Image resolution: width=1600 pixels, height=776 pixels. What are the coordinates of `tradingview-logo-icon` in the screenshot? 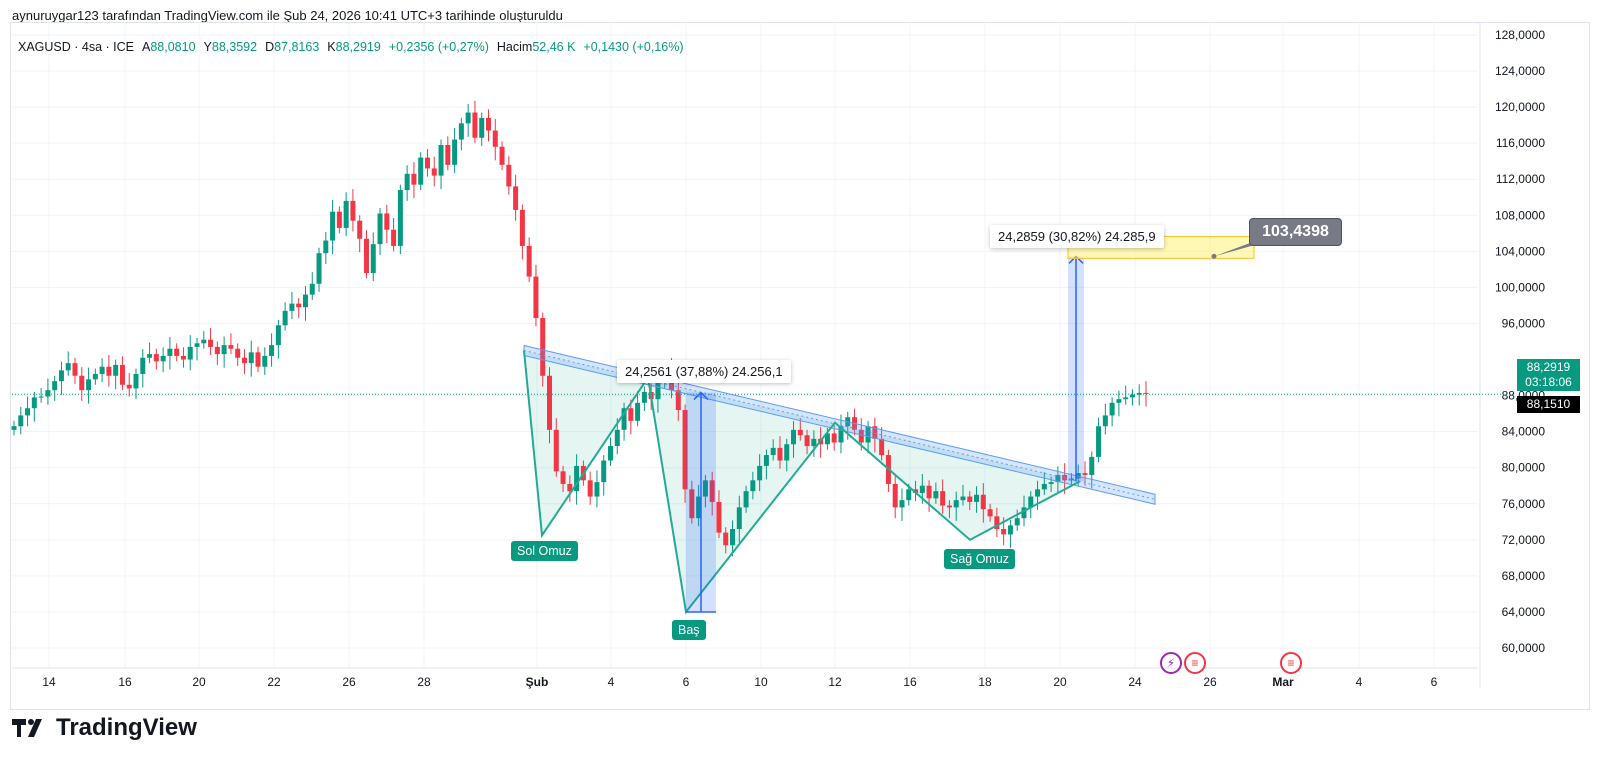 It's located at (30, 728).